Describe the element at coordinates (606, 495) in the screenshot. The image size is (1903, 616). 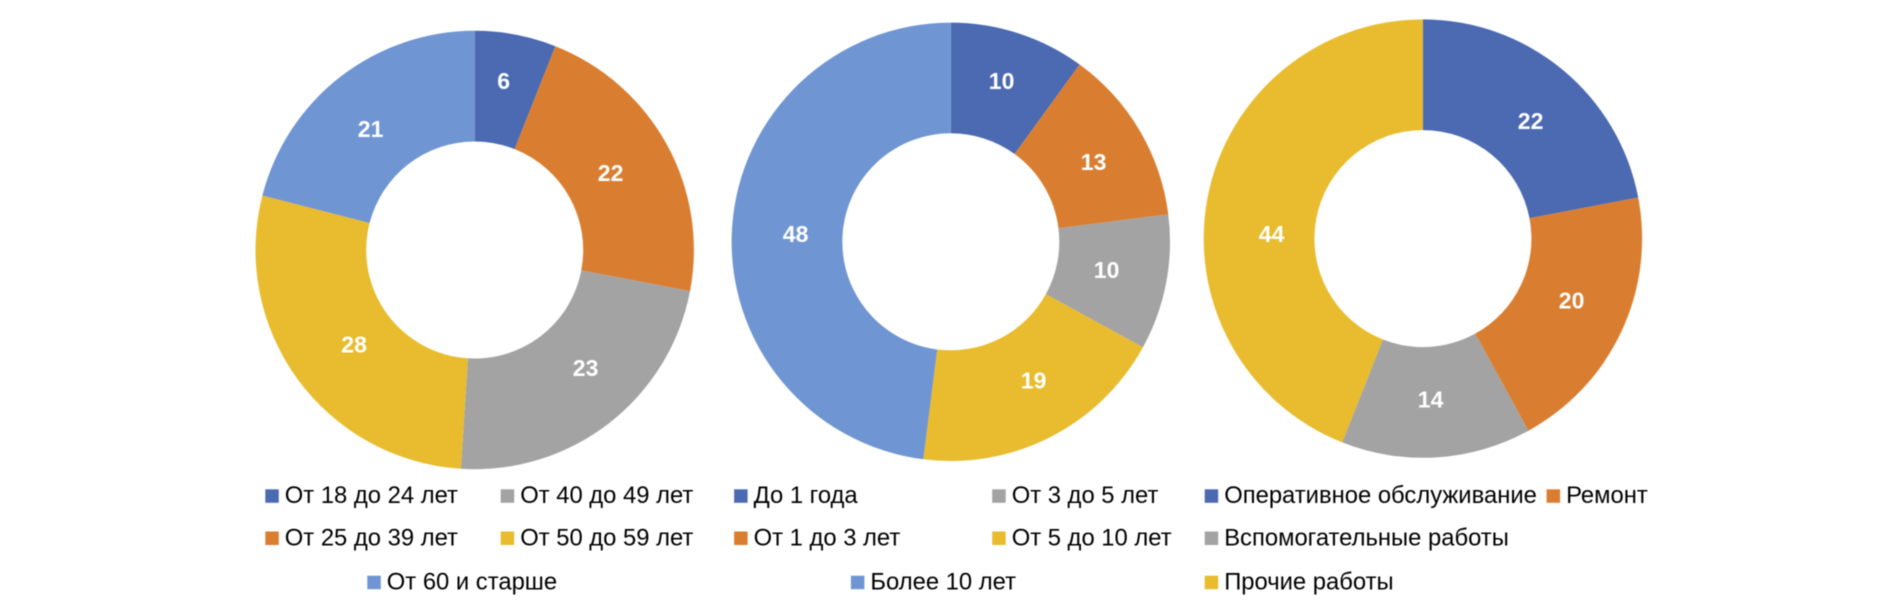
I see `svg-text: От 40 до 49 лет` at that location.